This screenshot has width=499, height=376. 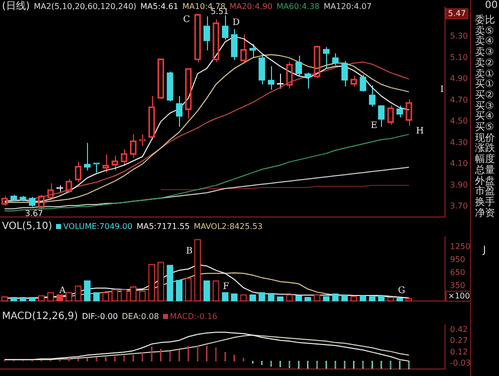 I want to click on chart-title: MACD(12,26,9), so click(x=40, y=316).